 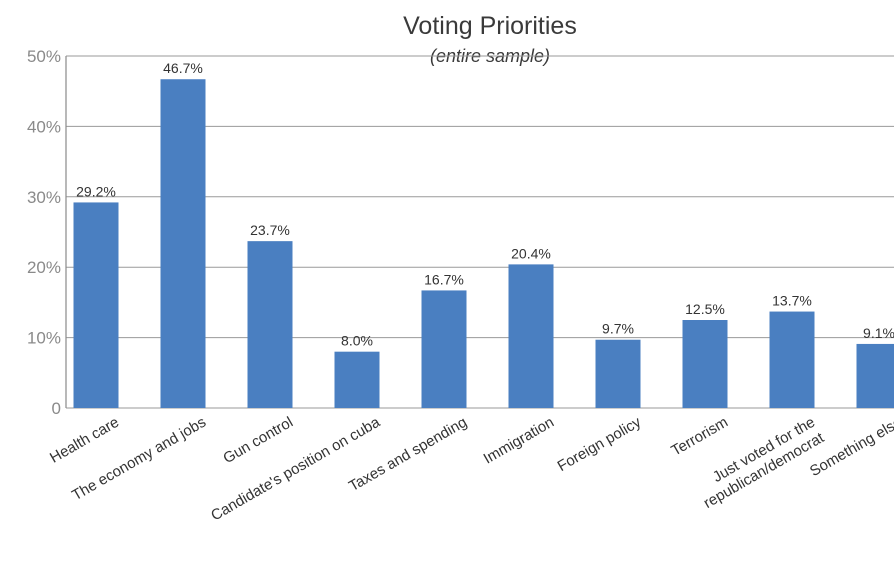 I want to click on svg-text: Candidate's position on cuba, so click(x=295, y=468).